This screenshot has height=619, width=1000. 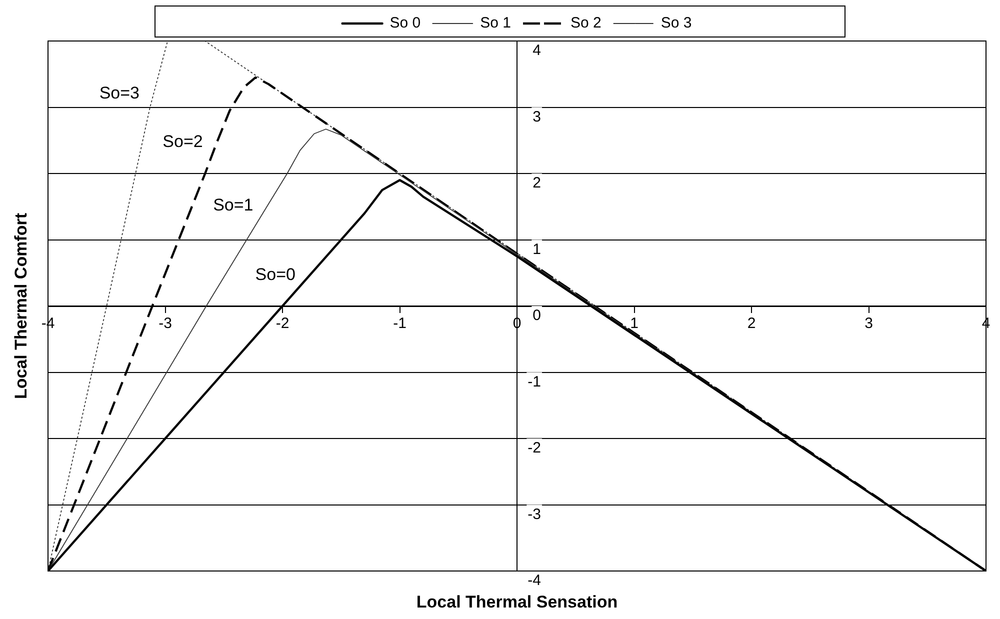 What do you see at coordinates (21, 306) in the screenshot?
I see `y-axis-title: Local Thermal Comfort` at bounding box center [21, 306].